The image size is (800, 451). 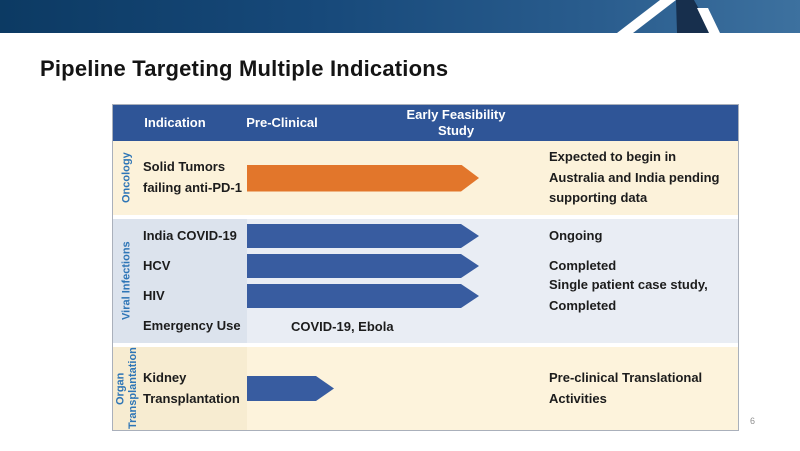 I want to click on pipeline-row: India COVID-19 Ongoing, so click(x=439, y=236).